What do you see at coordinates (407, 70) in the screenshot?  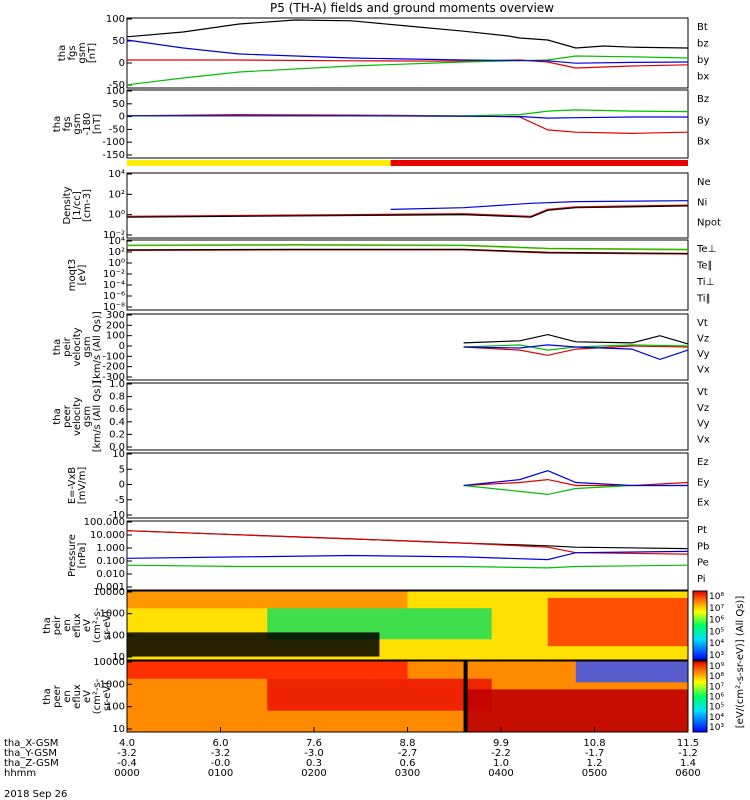 I see `series-by` at bounding box center [407, 70].